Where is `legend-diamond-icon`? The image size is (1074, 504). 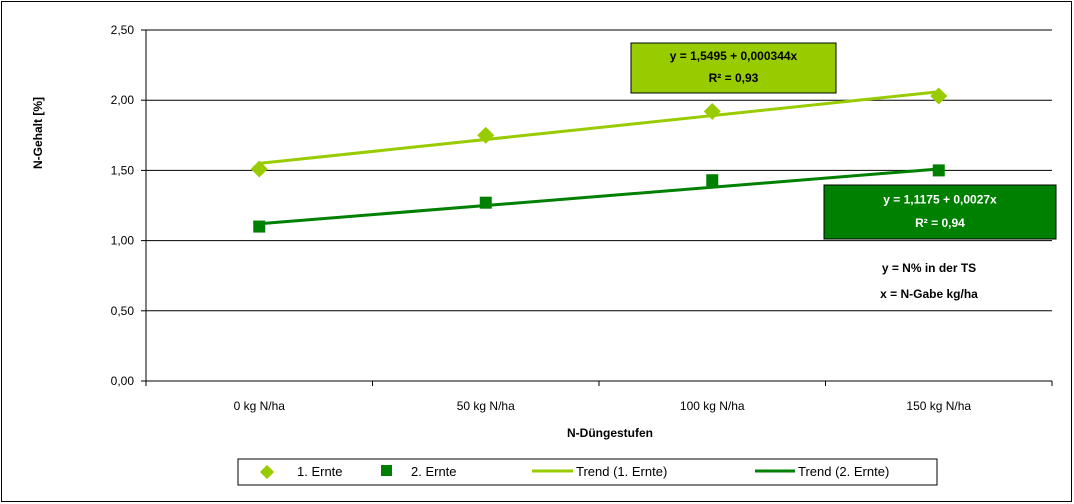
legend-diamond-icon is located at coordinates (267, 472).